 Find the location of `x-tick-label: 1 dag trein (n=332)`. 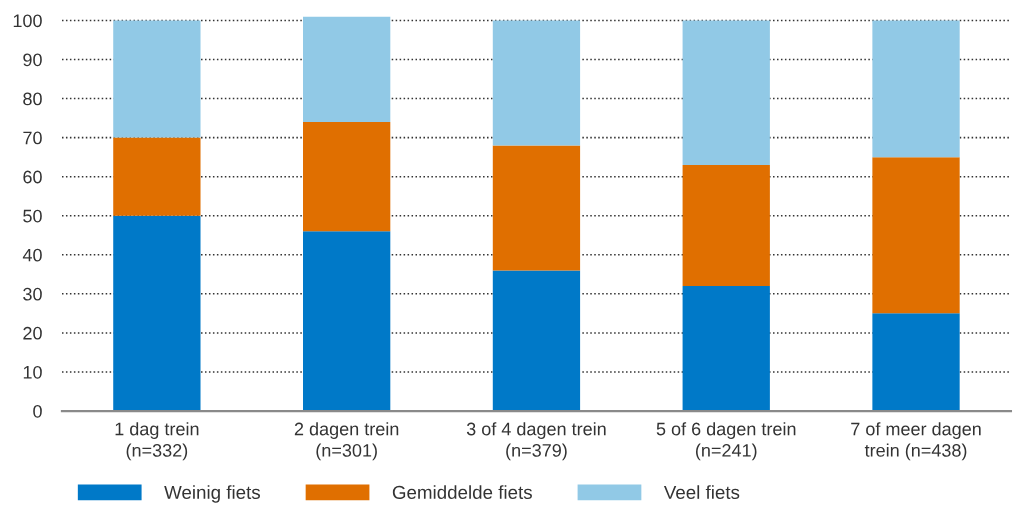

x-tick-label: 1 dag trein (n=332) is located at coordinates (157, 441).